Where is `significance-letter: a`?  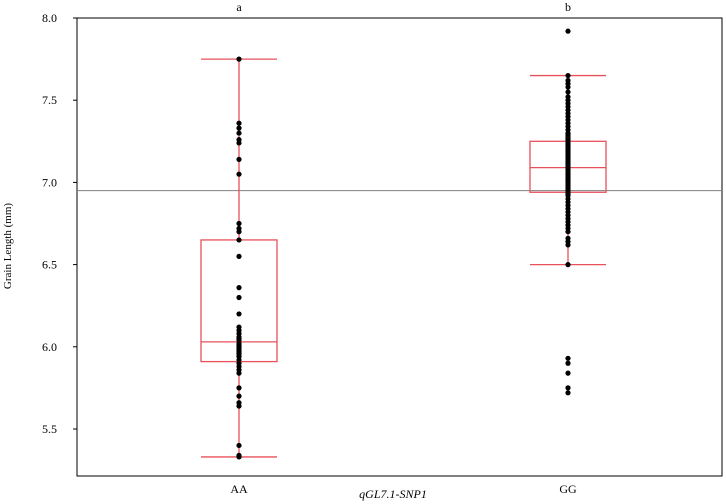 significance-letter: a is located at coordinates (239, 7).